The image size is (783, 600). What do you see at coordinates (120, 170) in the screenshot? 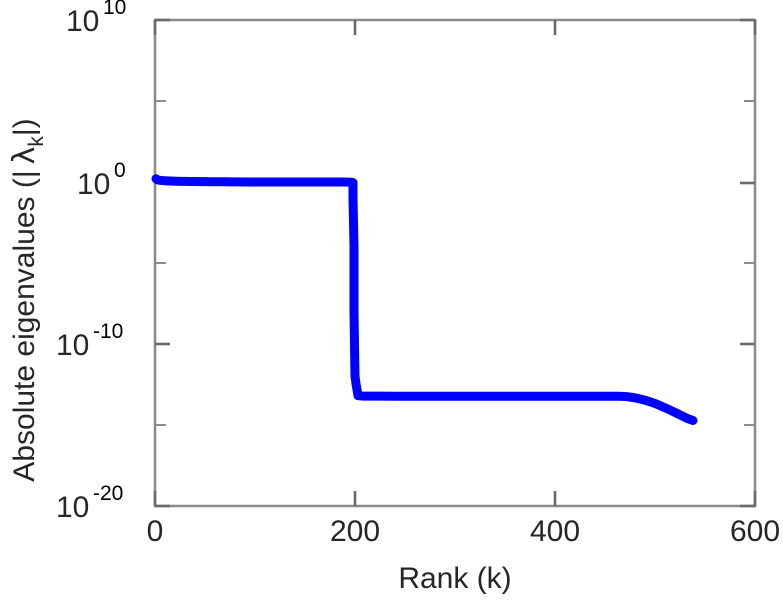
I see `y-tick-label-1e0-exponent: 0` at bounding box center [120, 170].